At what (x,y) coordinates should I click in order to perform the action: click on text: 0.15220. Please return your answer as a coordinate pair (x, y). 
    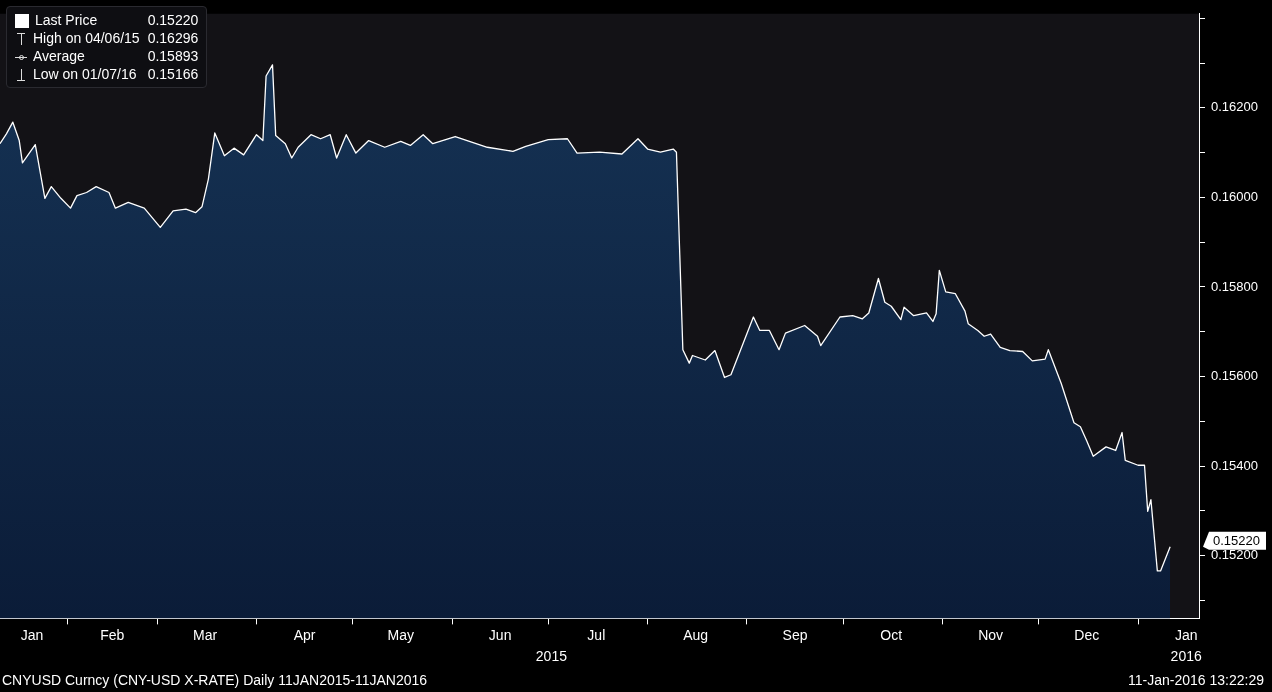
    Looking at the image, I should click on (1237, 541).